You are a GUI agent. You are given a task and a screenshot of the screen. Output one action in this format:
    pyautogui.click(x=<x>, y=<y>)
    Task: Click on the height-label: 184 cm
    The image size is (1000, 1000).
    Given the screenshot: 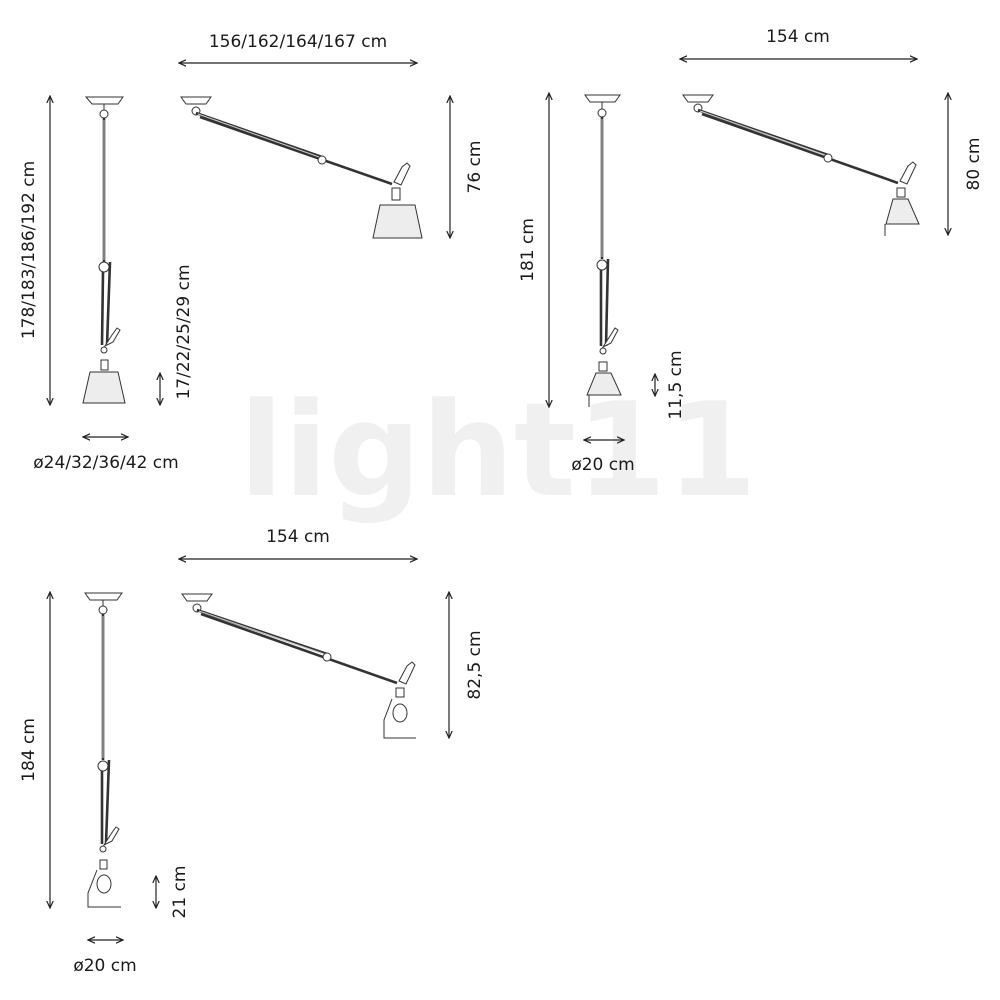 What is the action you would take?
    pyautogui.click(x=29, y=750)
    